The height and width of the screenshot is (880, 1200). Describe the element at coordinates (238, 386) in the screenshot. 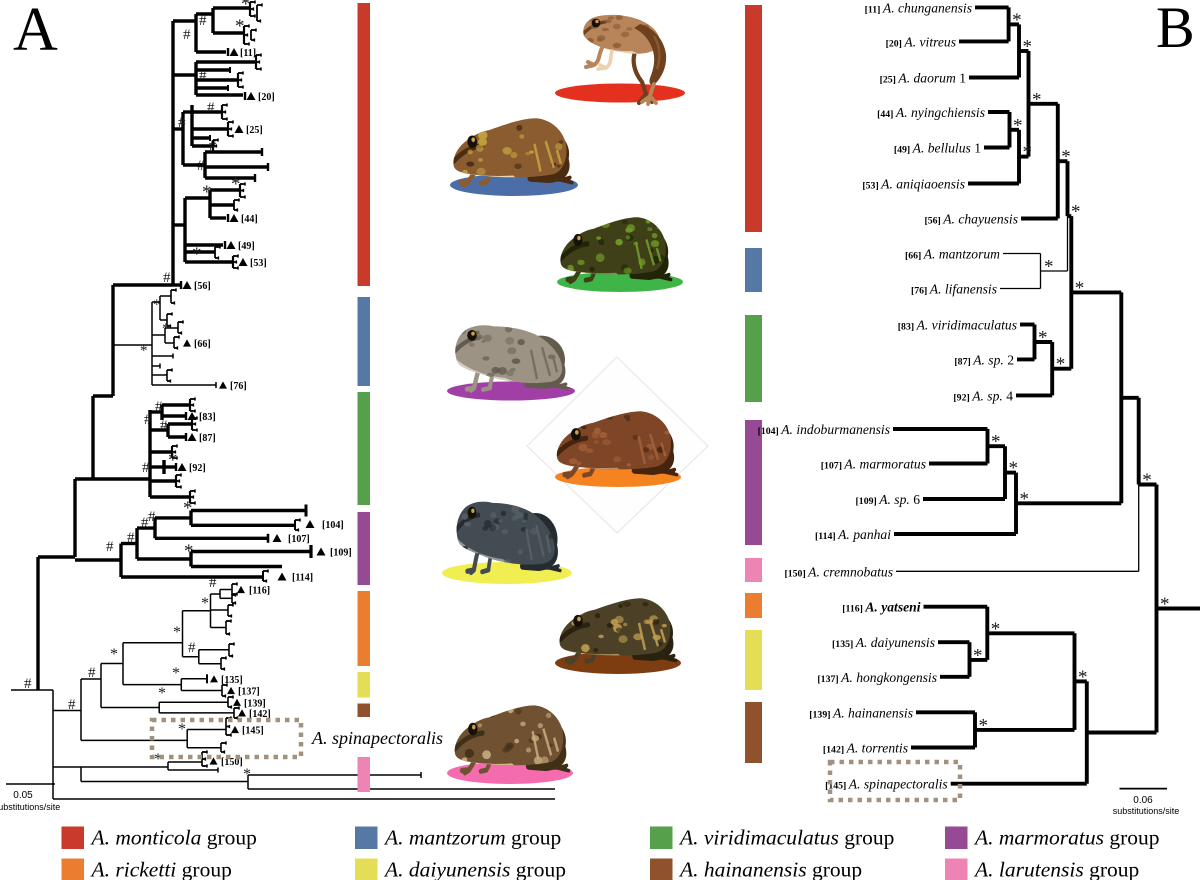

I see `svg-text: [76]` at that location.